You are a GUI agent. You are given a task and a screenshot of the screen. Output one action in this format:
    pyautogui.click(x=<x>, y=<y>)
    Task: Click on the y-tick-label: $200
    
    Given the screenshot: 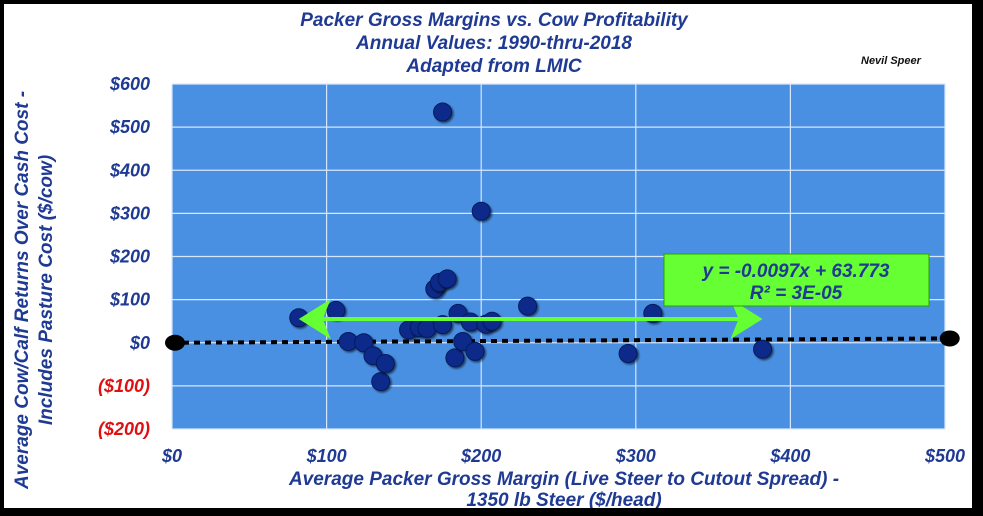 What is the action you would take?
    pyautogui.click(x=129, y=257)
    